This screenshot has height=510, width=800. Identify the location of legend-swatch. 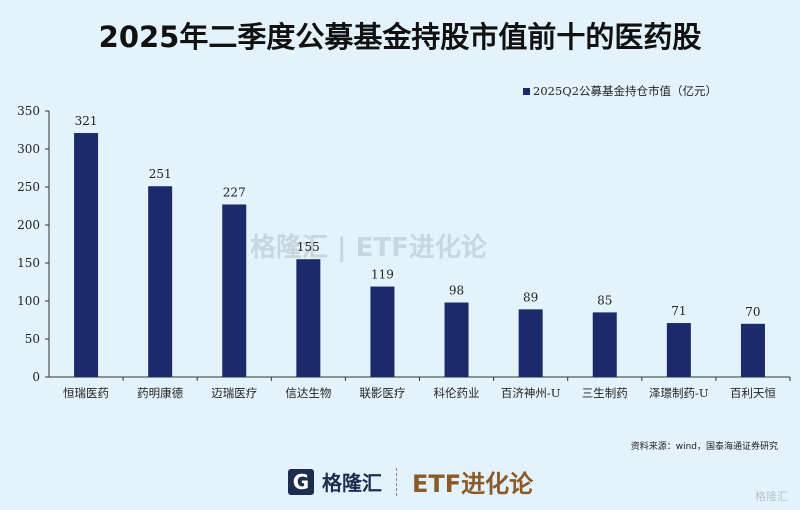
(526, 91).